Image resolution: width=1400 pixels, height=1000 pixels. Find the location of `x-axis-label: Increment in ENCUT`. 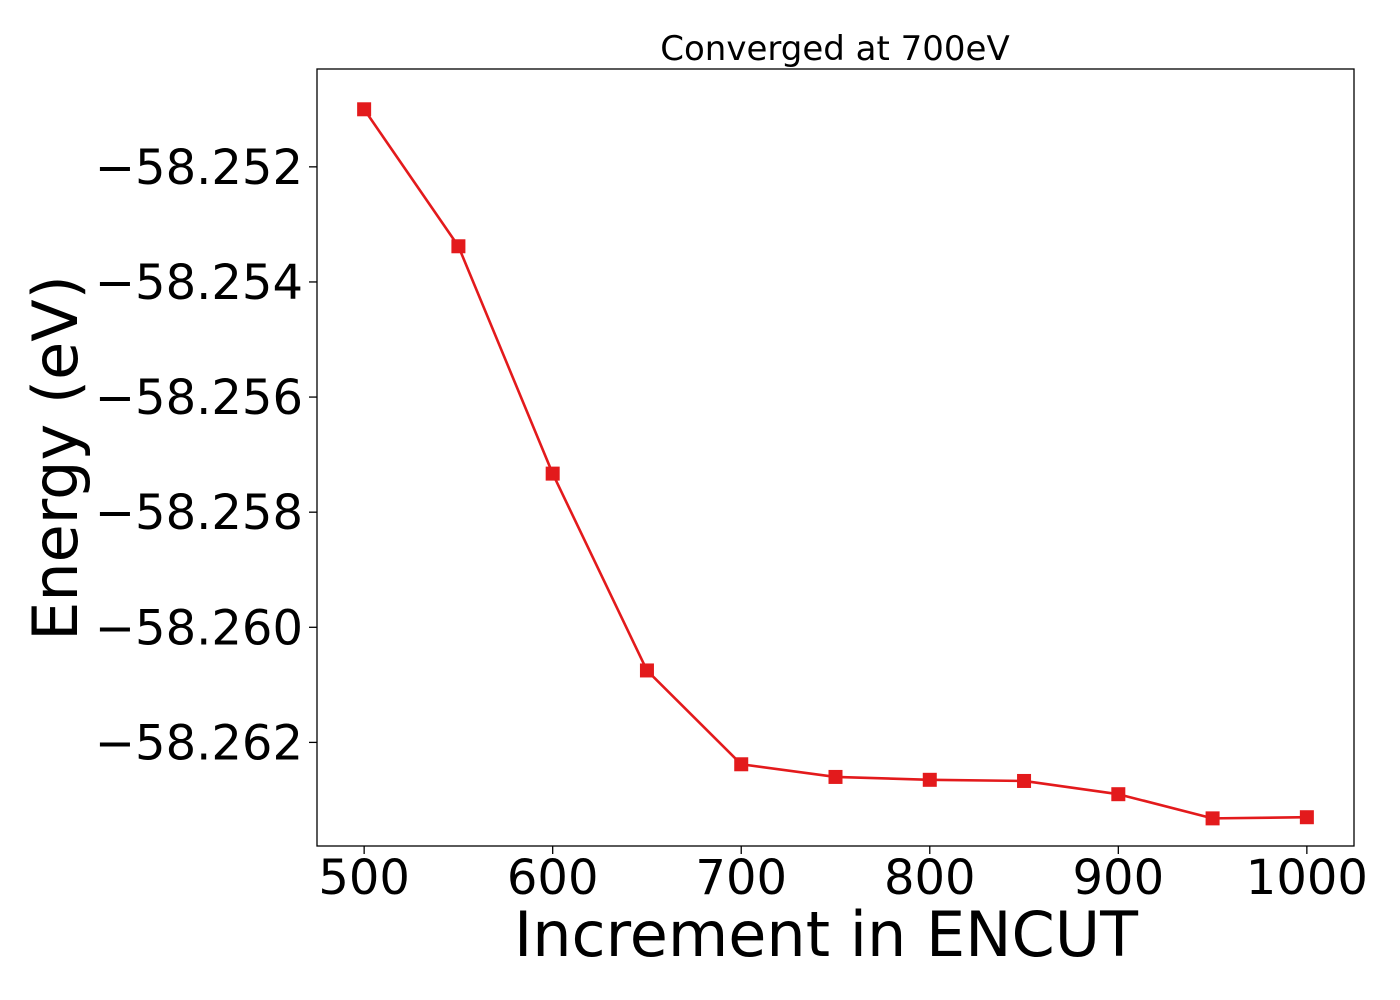

x-axis-label: Increment in ENCUT is located at coordinates (826, 934).